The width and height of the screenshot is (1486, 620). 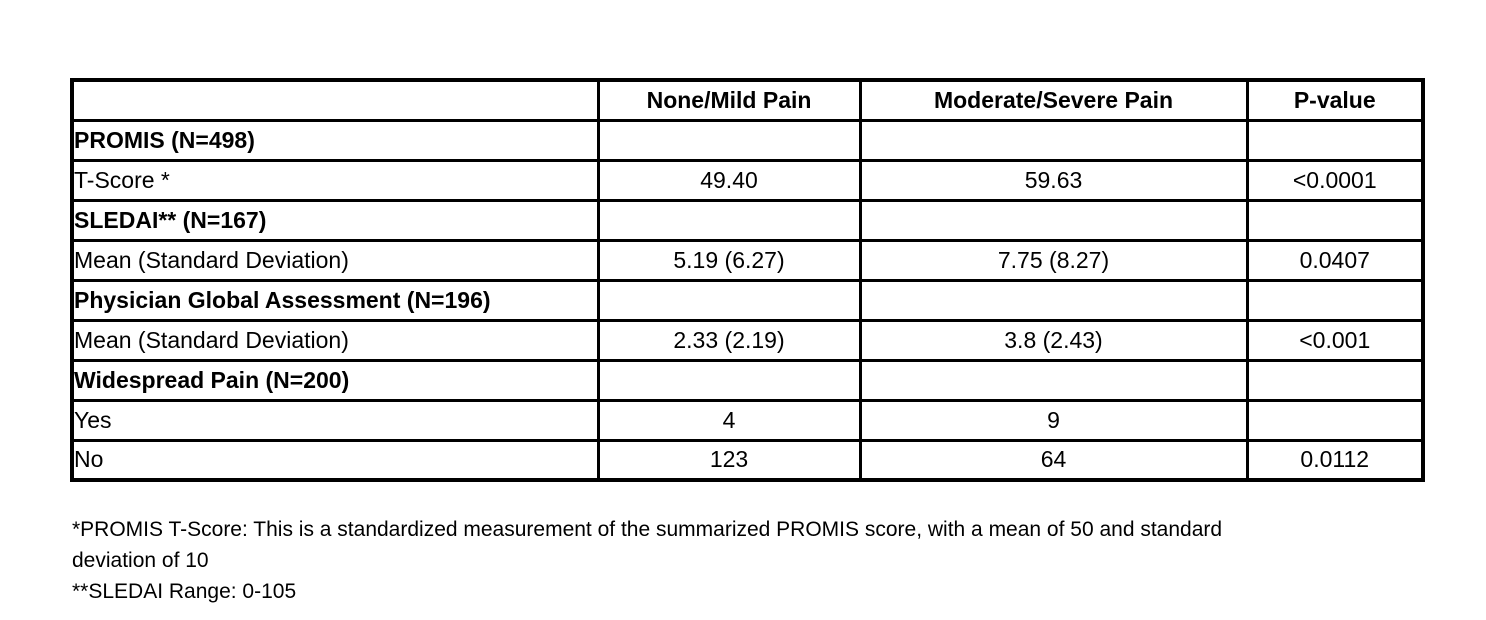 I want to click on value-cell: 49.40, so click(x=729, y=180).